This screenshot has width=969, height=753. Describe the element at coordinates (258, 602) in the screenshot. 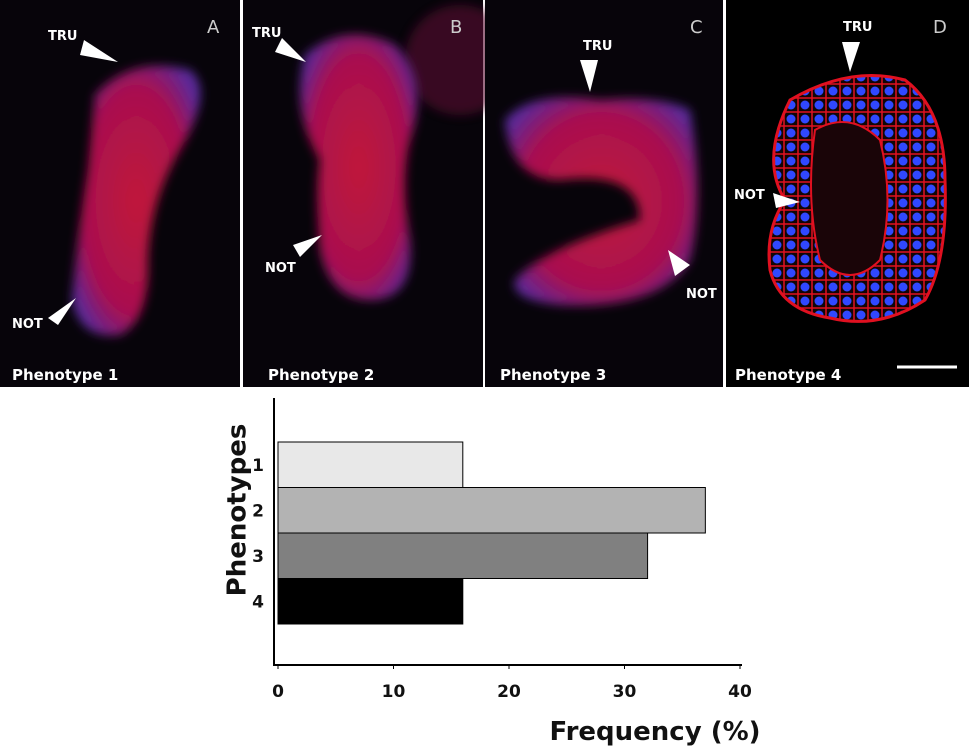

I see `y-tick-label: 4` at that location.